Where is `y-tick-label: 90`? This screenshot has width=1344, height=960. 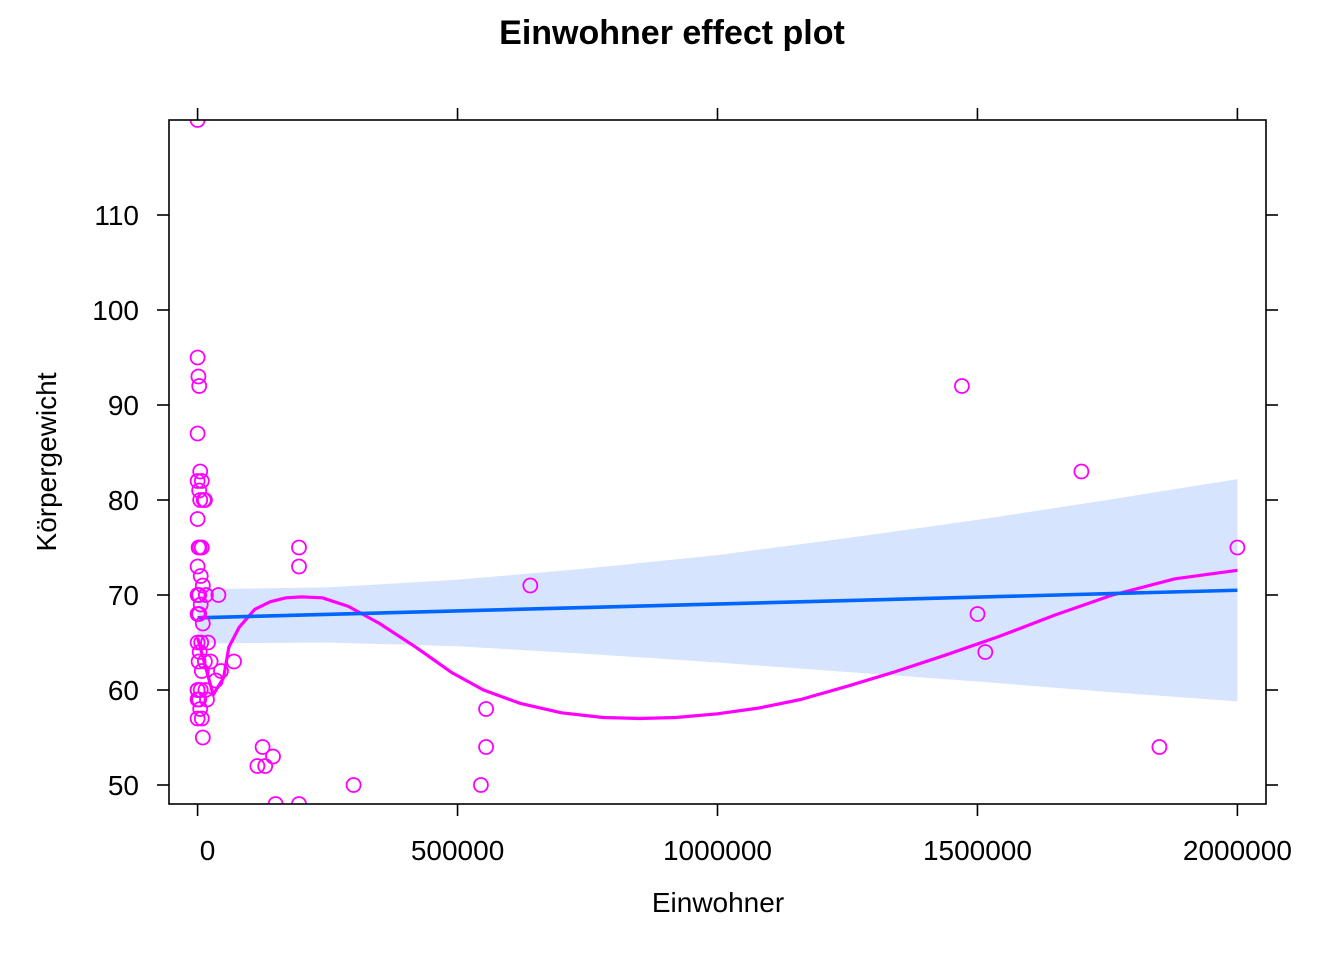 y-tick-label: 90 is located at coordinates (123, 405).